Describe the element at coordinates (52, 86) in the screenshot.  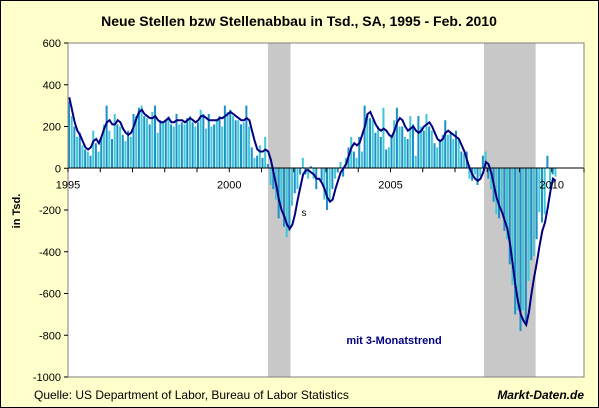
I see `y-tick-label: 400` at that location.